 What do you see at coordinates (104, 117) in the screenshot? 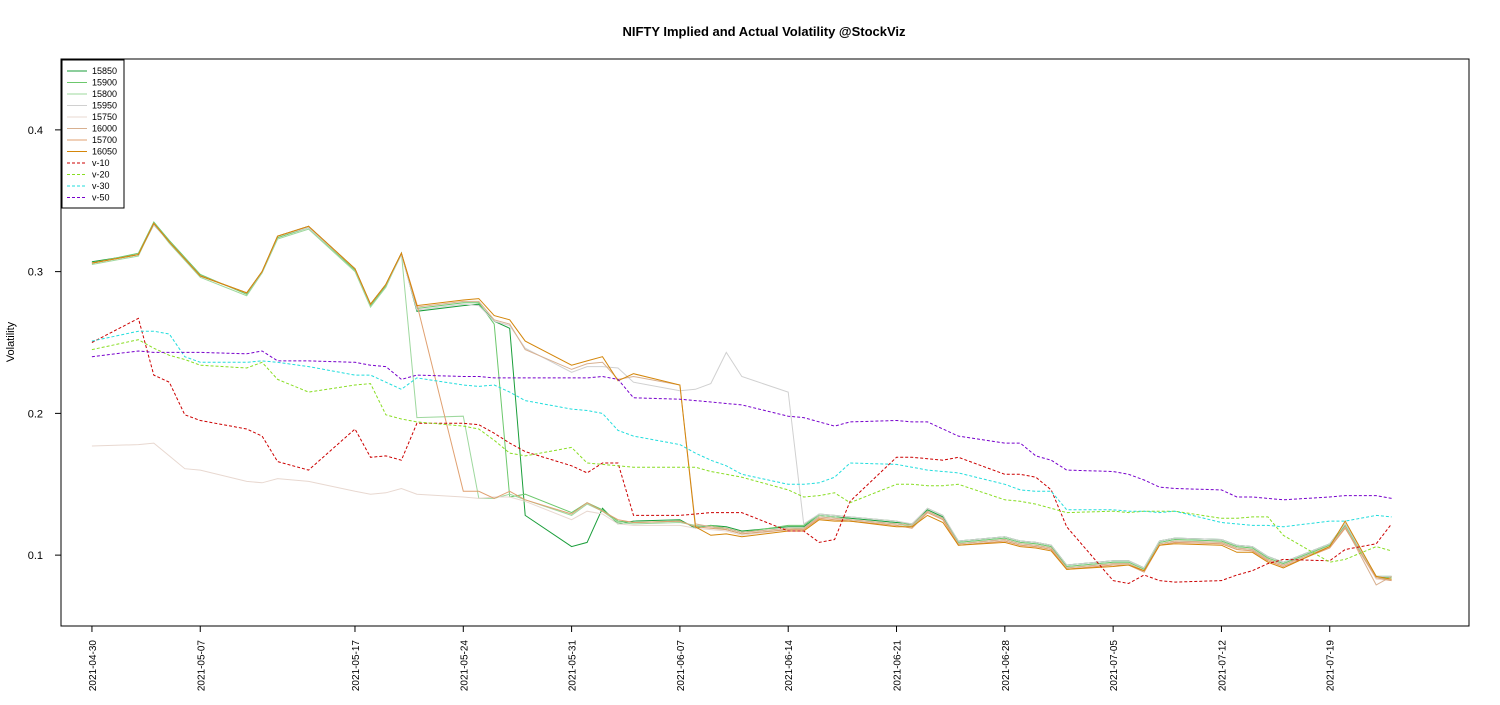
I see `legend-label: 15750` at bounding box center [104, 117].